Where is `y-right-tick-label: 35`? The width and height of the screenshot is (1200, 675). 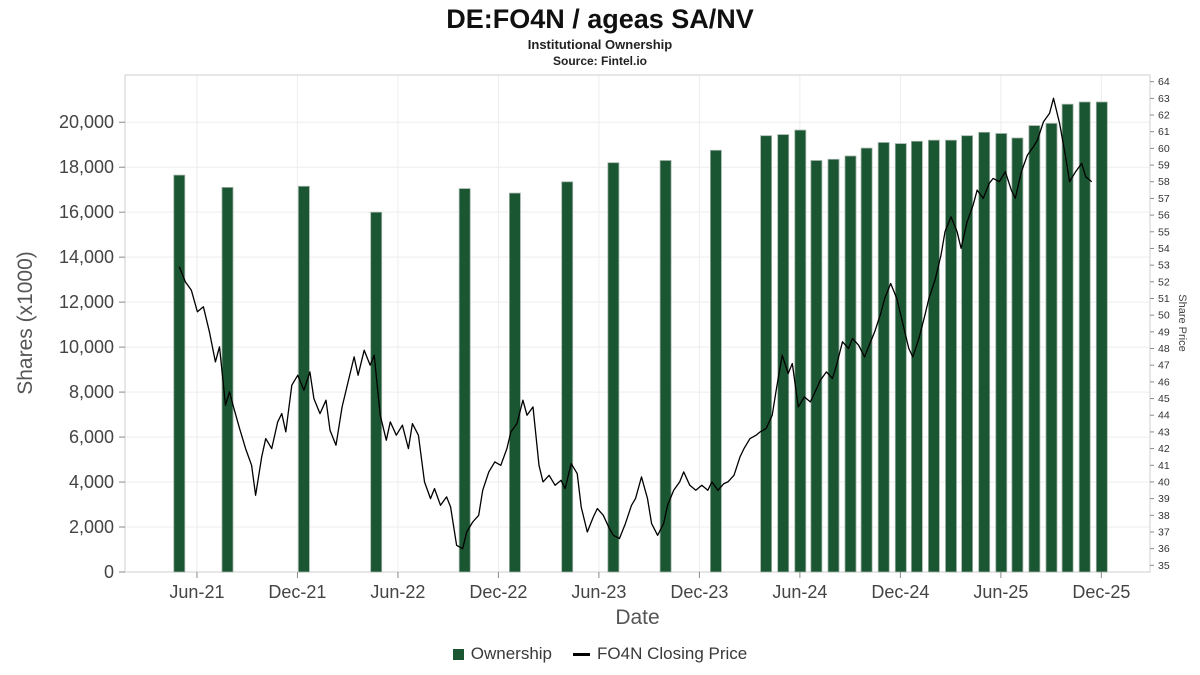 y-right-tick-label: 35 is located at coordinates (1164, 566).